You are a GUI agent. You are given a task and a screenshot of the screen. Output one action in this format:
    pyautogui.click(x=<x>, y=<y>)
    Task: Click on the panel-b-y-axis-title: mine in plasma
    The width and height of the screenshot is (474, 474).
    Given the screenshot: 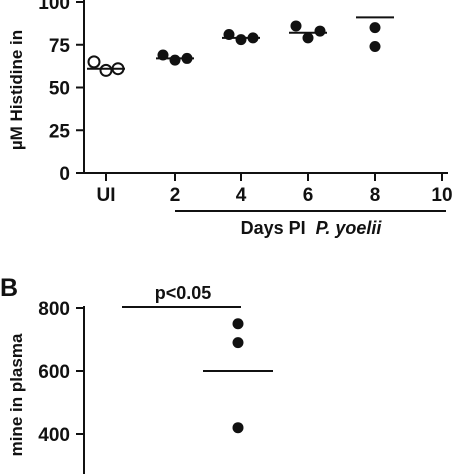 What is the action you would take?
    pyautogui.click(x=16, y=394)
    